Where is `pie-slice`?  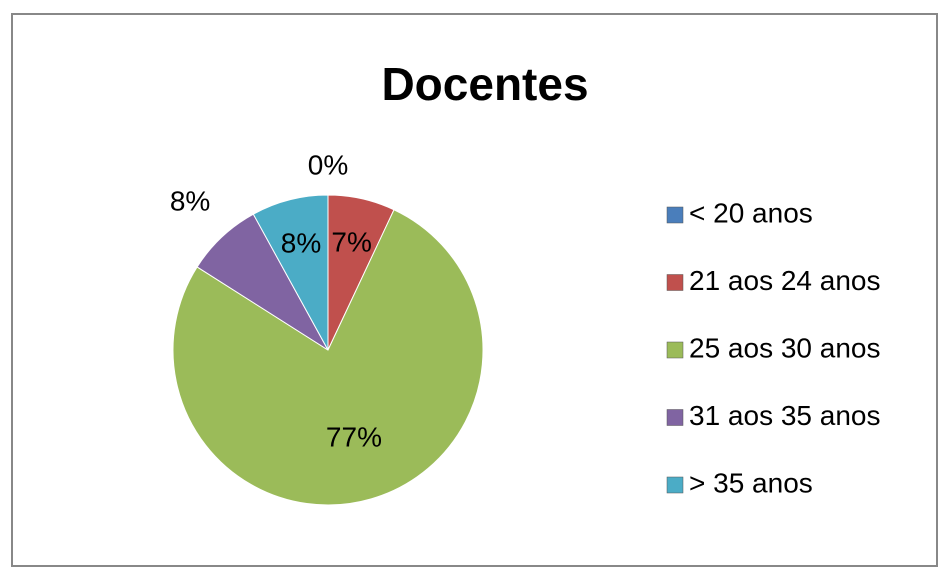
pie-slice is located at coordinates (290, 272).